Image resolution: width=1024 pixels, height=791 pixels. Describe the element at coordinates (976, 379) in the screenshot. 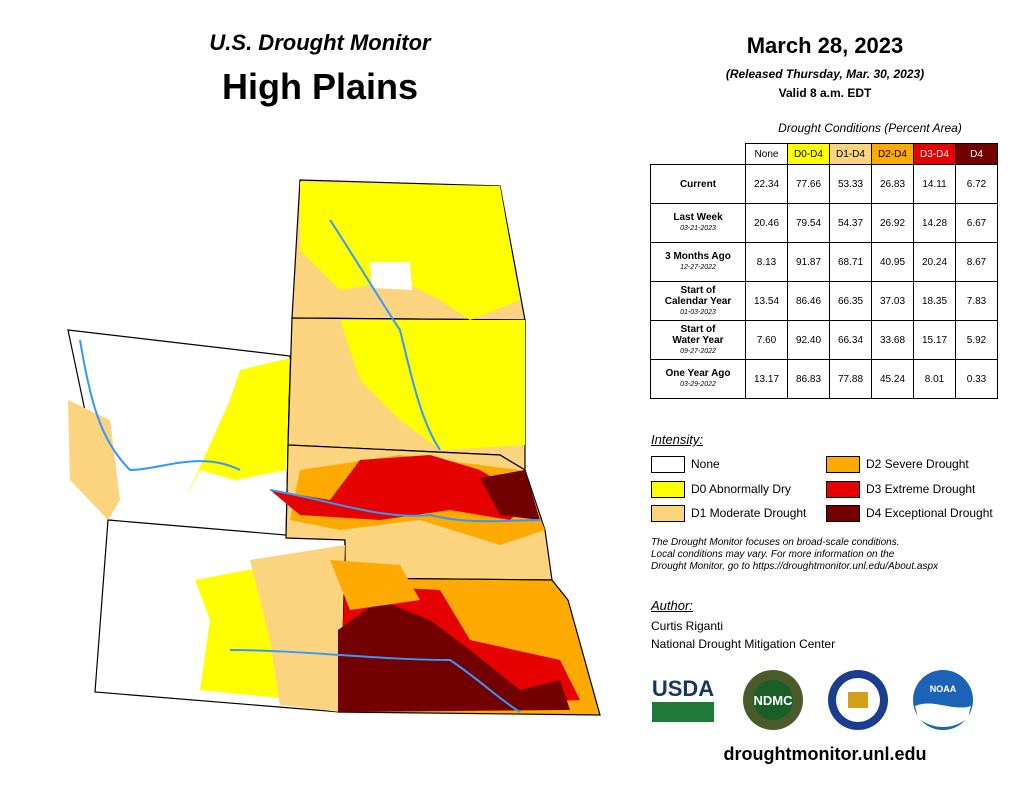

I see `table-value: 0.33` at that location.